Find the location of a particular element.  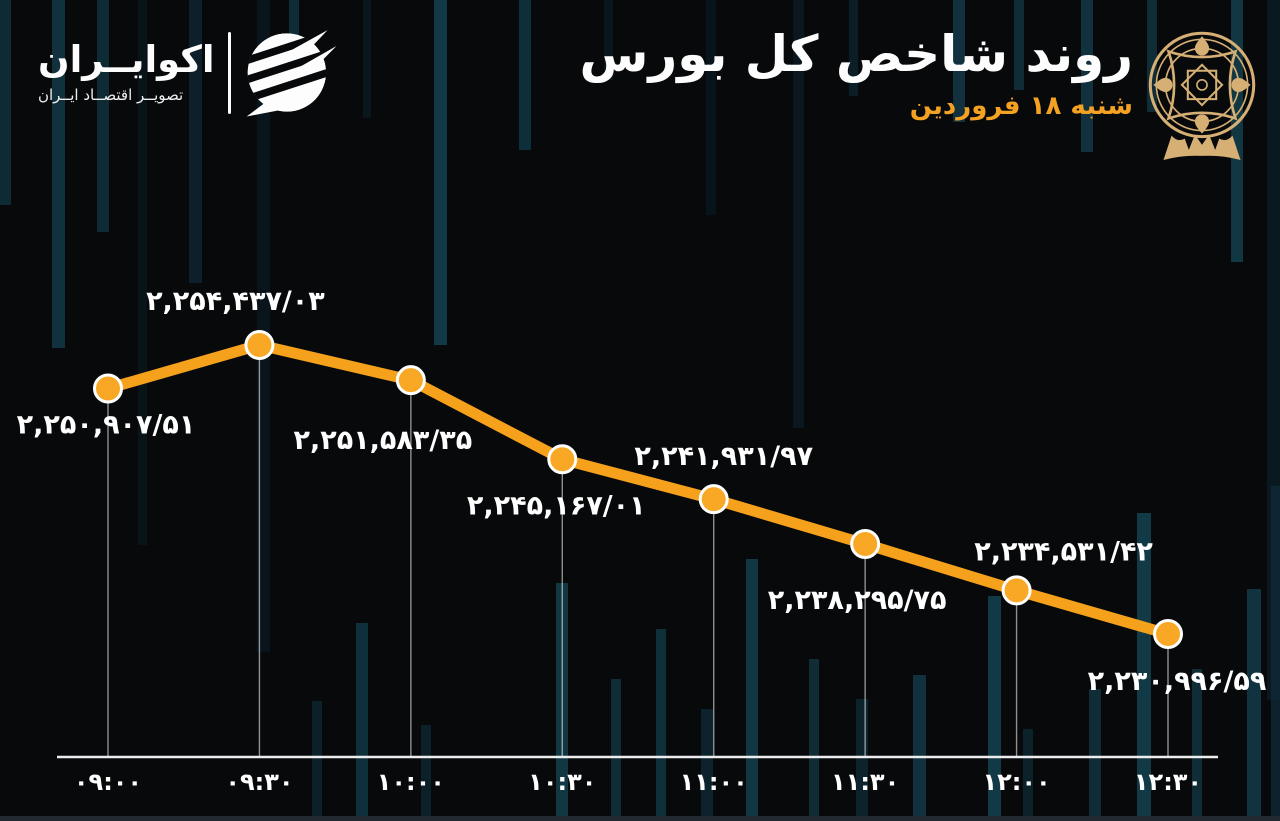

page-title: روند شاخص کل بورس is located at coordinates (856, 54).